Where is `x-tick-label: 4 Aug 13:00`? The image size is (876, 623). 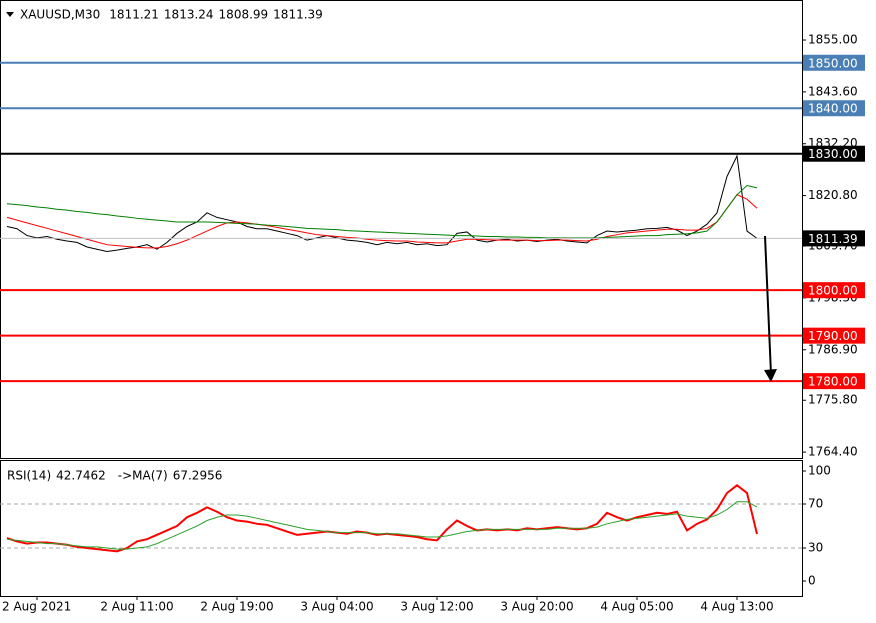
x-tick-label: 4 Aug 13:00 is located at coordinates (736, 607).